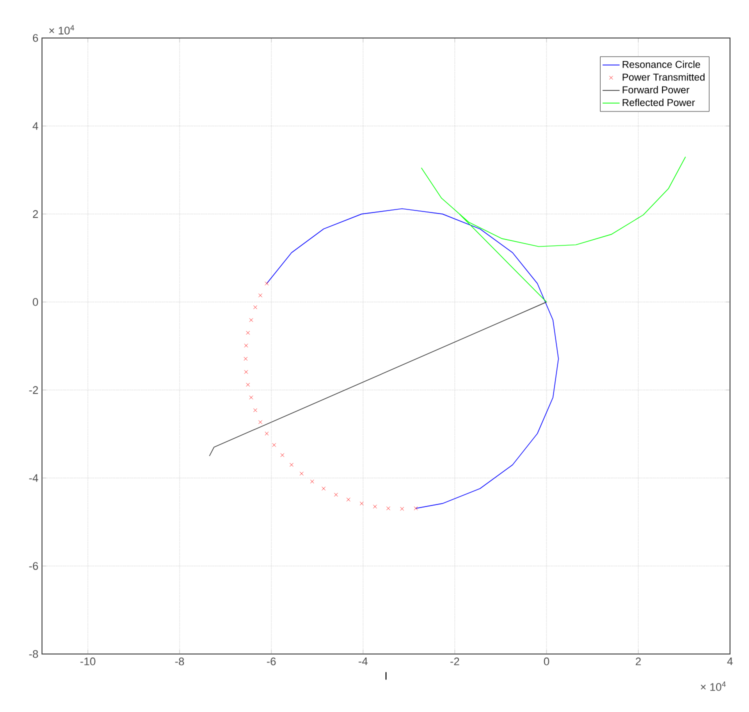 The image size is (749, 712). Describe the element at coordinates (271, 662) in the screenshot. I see `x-tick-label: -6` at that location.